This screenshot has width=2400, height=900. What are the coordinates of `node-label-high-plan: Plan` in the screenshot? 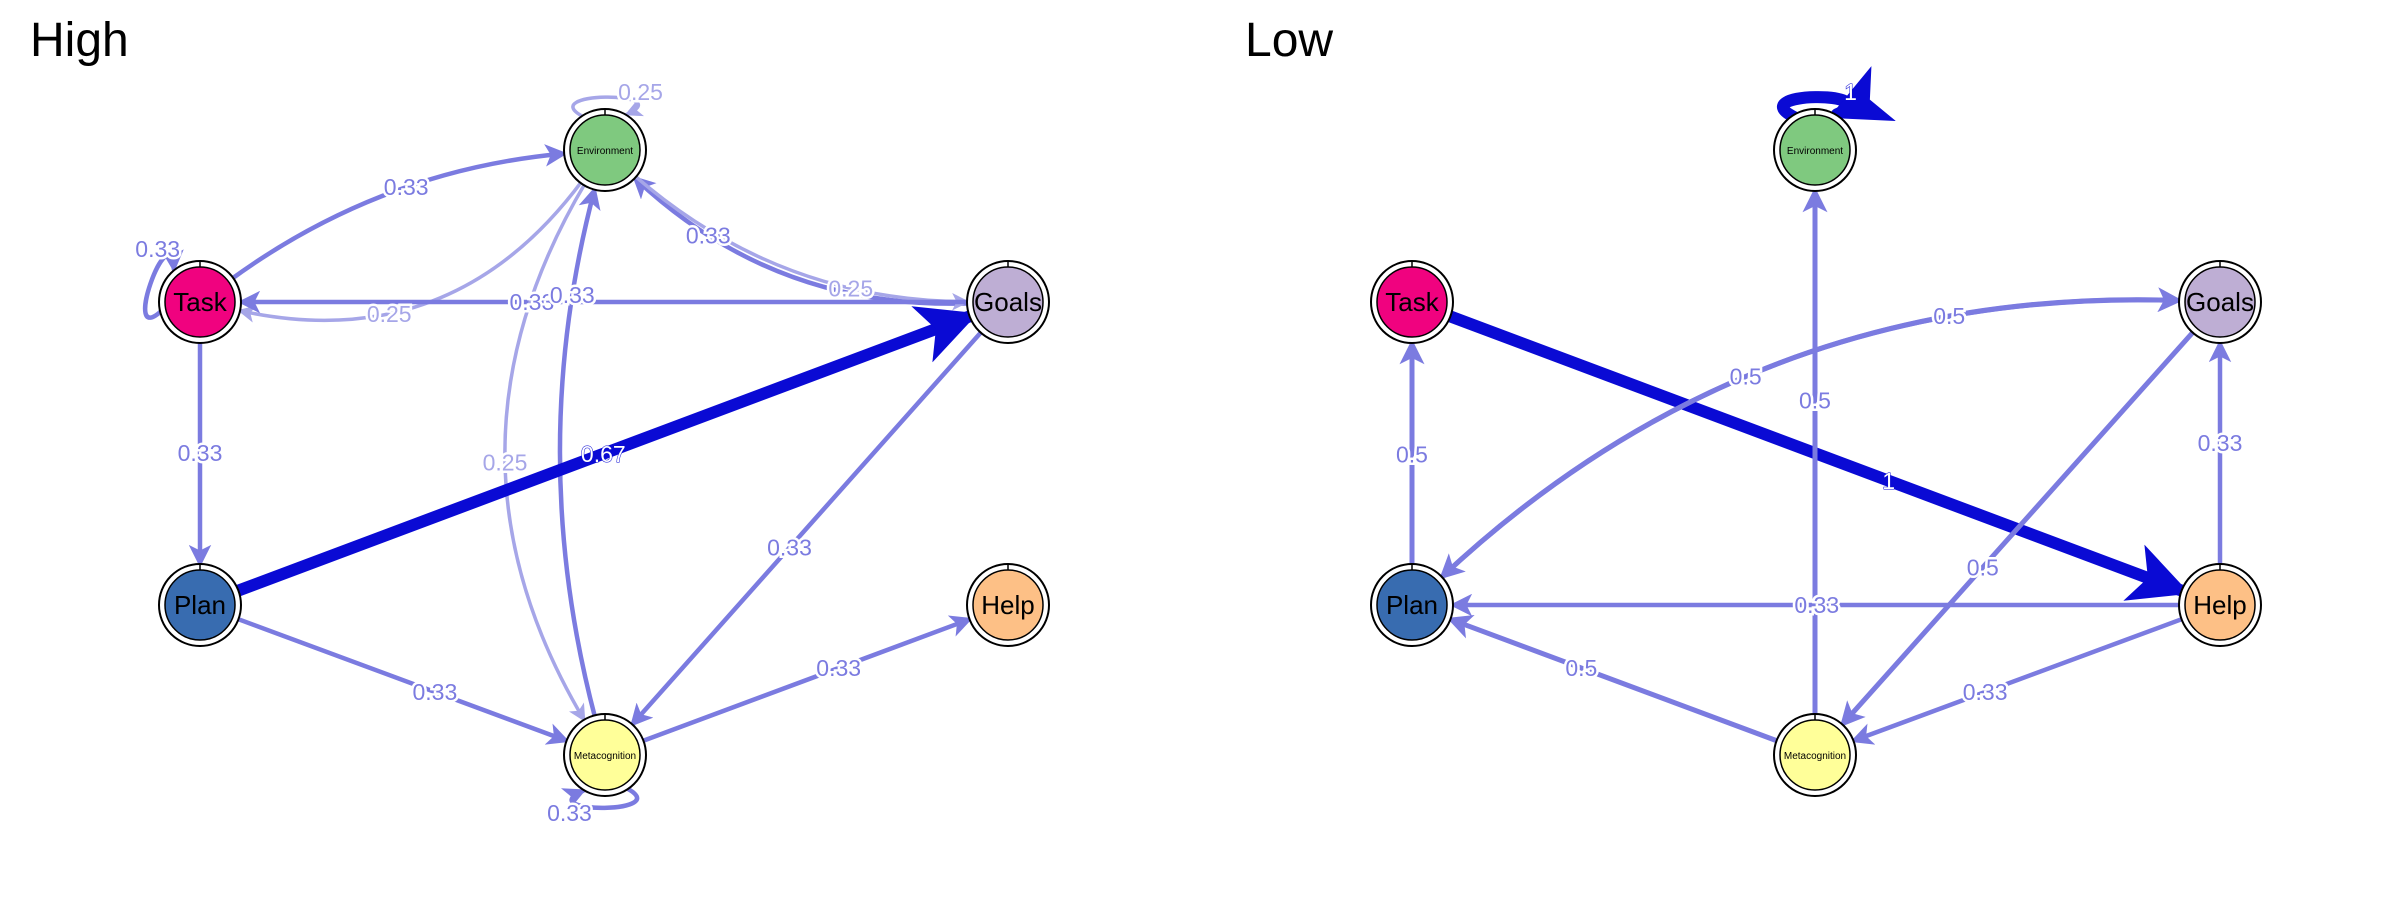 It's located at (200, 605).